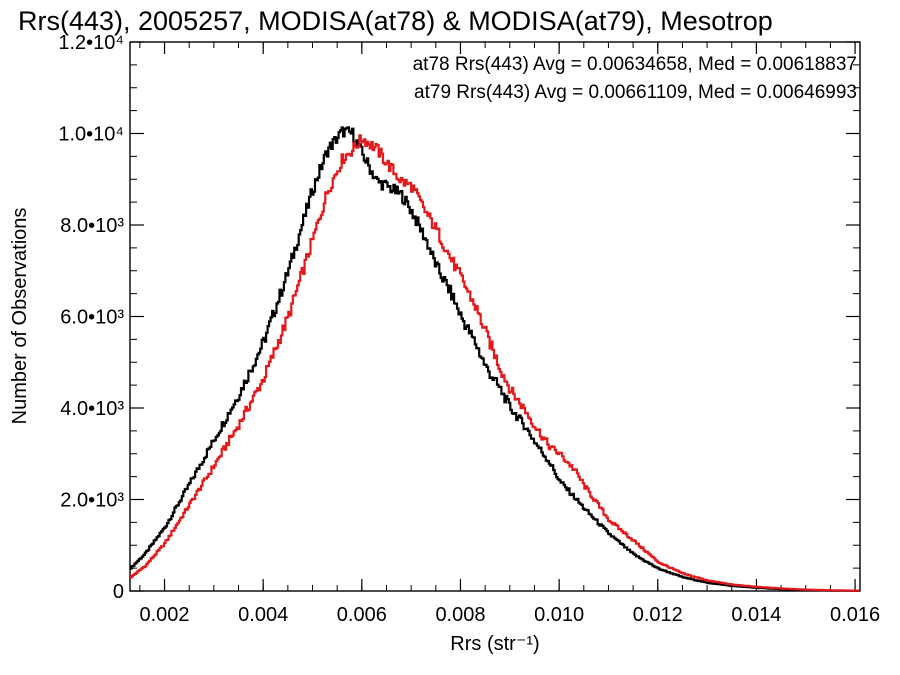 This screenshot has height=675, width=900. I want to click on x-tick-label: 0.008, so click(460, 615).